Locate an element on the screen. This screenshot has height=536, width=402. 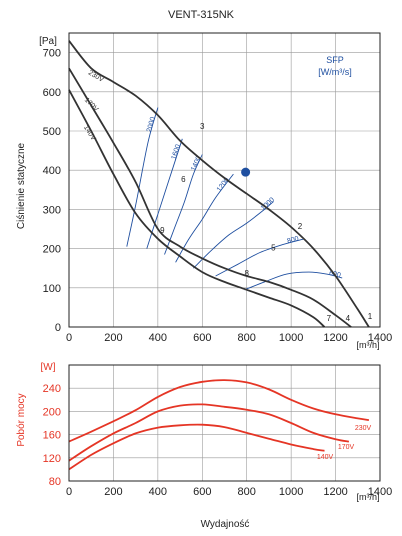
y-tick-label: 80 is located at coordinates (55, 482).